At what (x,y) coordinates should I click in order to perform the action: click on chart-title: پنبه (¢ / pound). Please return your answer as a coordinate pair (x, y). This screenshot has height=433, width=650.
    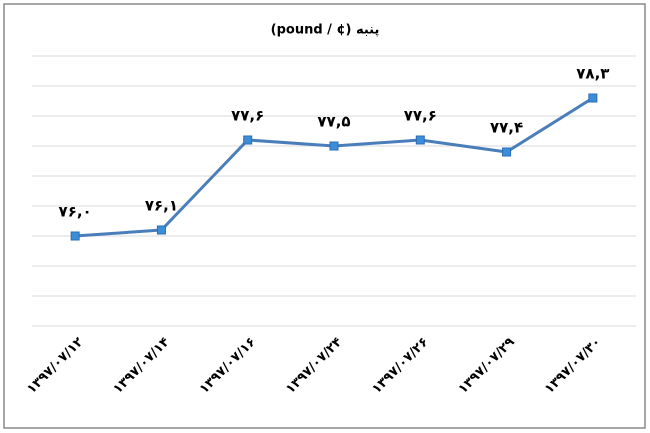
    Looking at the image, I should click on (325, 30).